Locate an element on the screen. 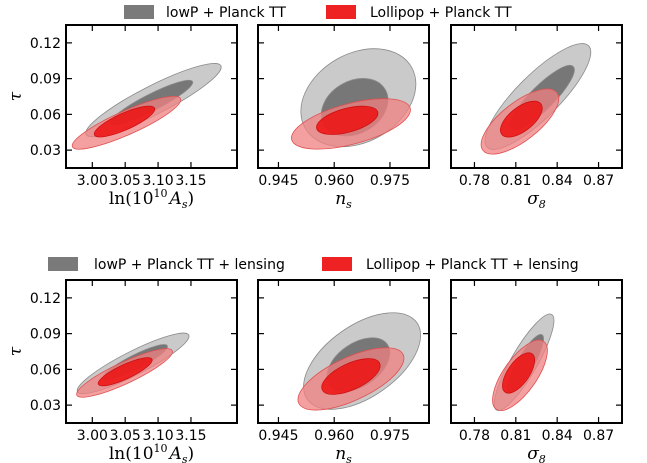 This screenshot has height=463, width=647. legend-entry: Lollipop + Planck TT + lensing is located at coordinates (472, 265).